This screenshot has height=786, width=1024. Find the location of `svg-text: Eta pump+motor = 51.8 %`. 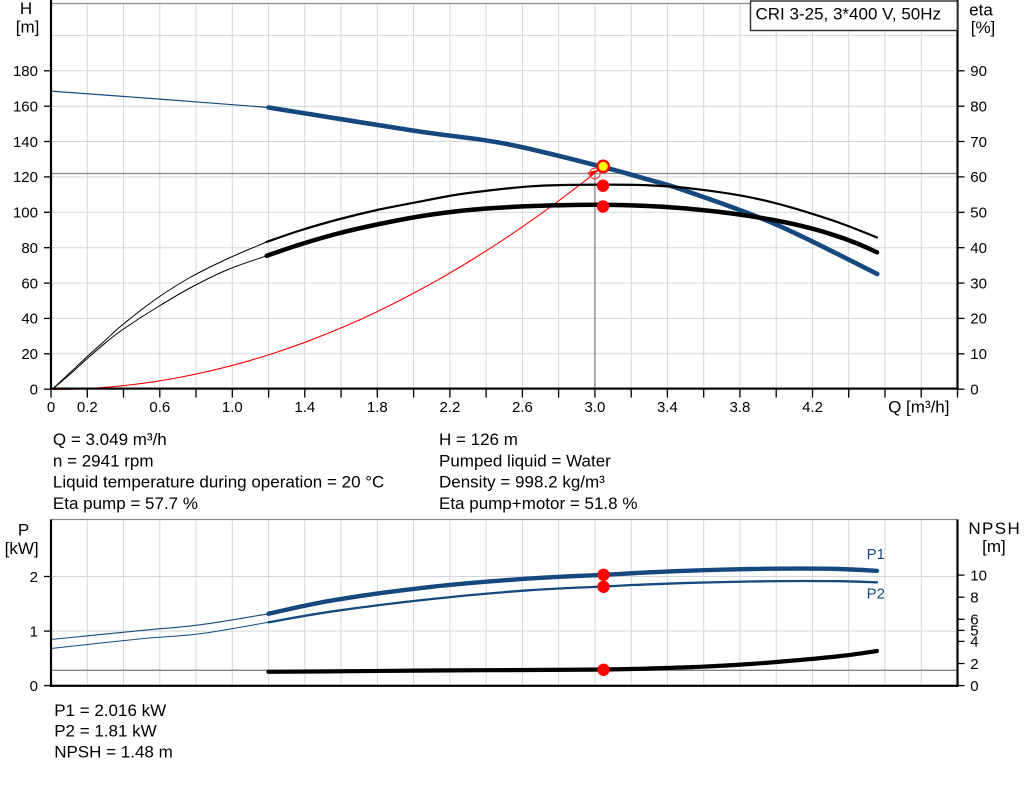

svg-text: Eta pump+motor = 51.8 % is located at coordinates (538, 503).